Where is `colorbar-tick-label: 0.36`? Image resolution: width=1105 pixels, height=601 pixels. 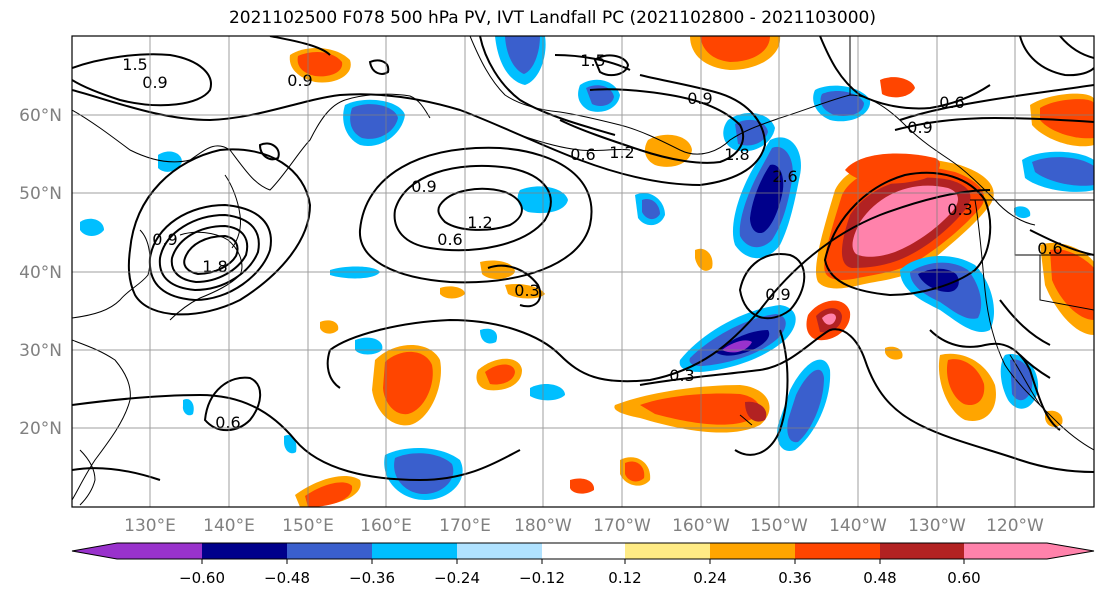 colorbar-tick-label: 0.36 is located at coordinates (794, 578).